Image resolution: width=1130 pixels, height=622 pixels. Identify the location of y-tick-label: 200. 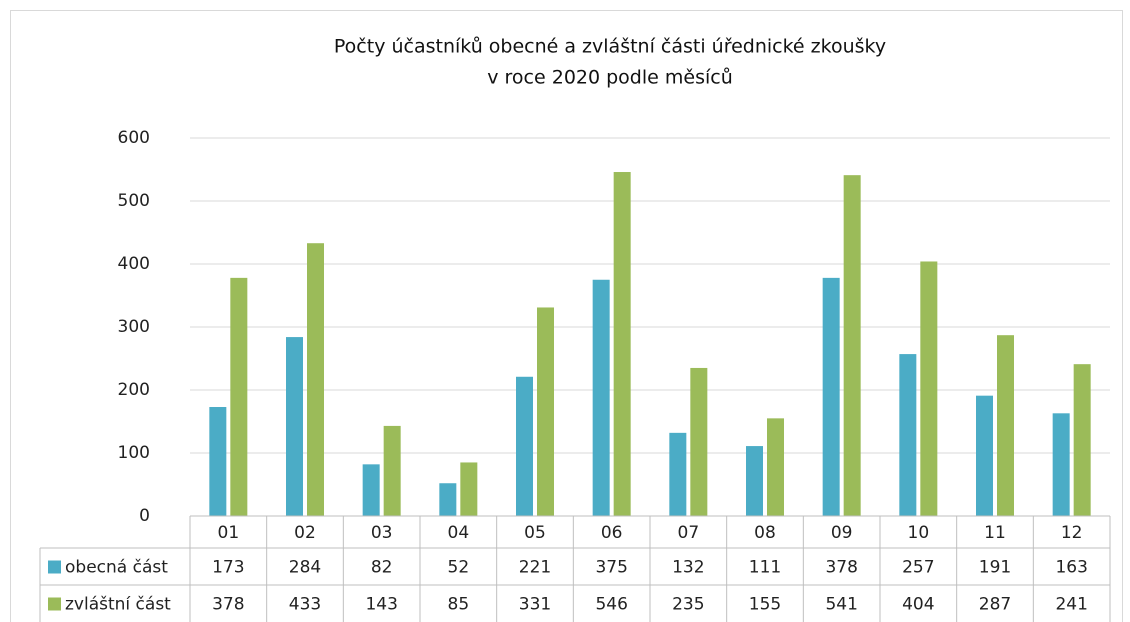
(134, 390).